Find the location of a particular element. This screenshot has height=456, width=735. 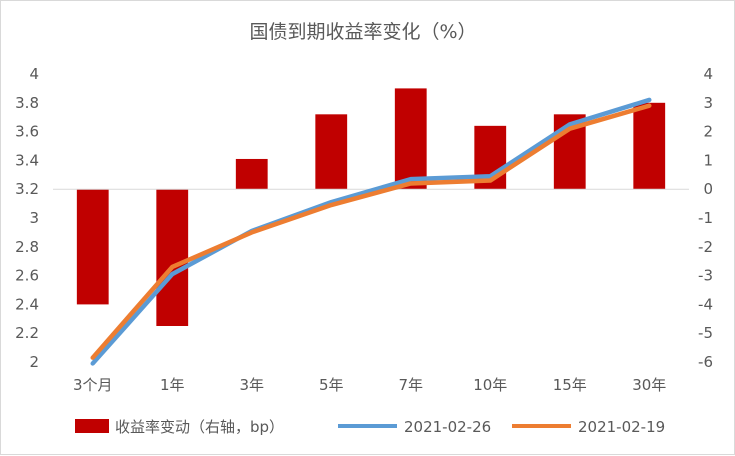

x-tick-label: 3年 is located at coordinates (251, 385).